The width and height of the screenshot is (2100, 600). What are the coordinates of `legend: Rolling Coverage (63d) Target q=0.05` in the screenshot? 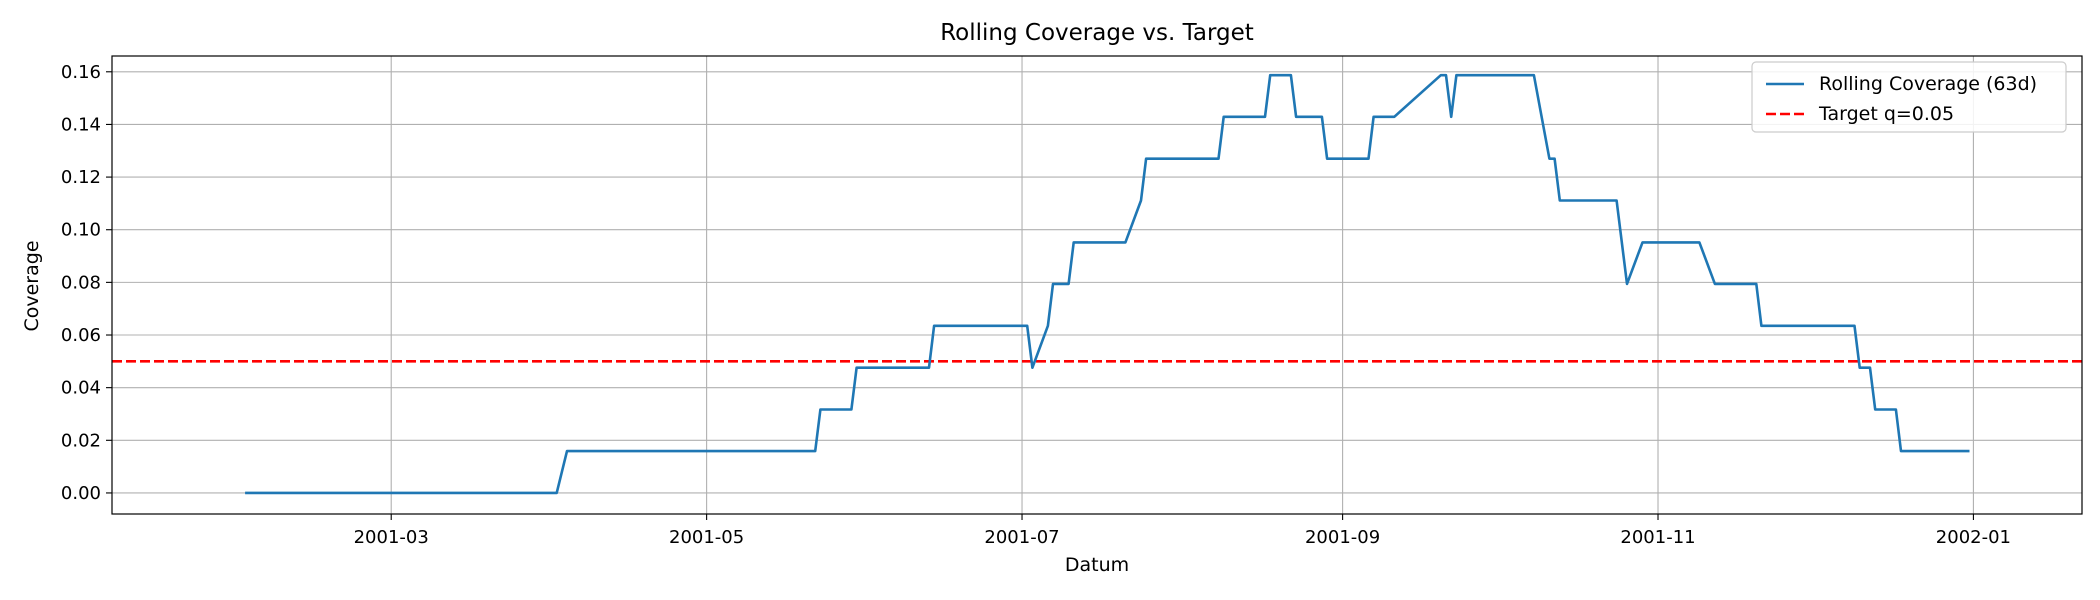 It's located at (1909, 97).